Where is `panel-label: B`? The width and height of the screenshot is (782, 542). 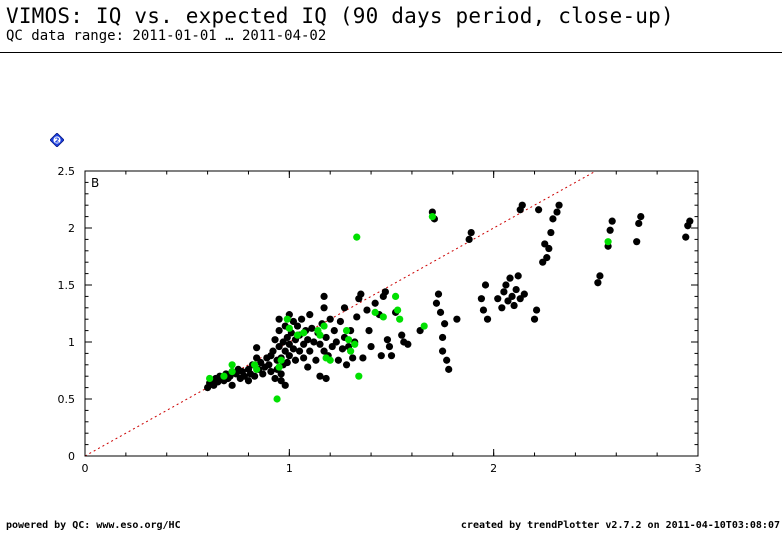 panel-label: B is located at coordinates (95, 183).